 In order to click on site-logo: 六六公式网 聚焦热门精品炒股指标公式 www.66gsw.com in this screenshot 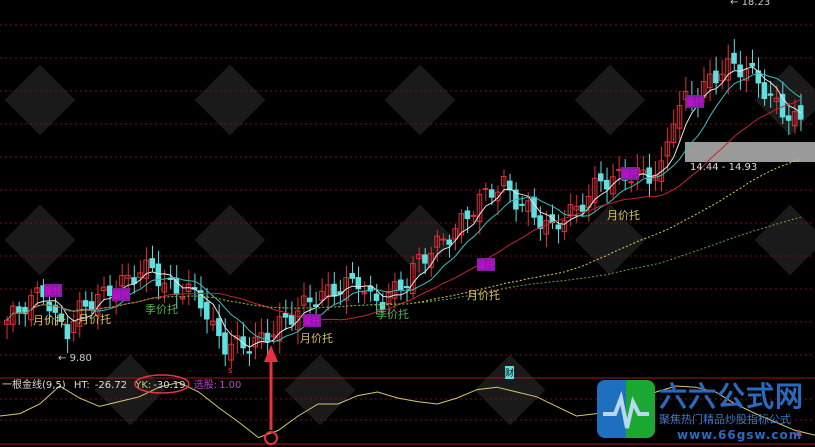, I will do `click(706, 412)`.